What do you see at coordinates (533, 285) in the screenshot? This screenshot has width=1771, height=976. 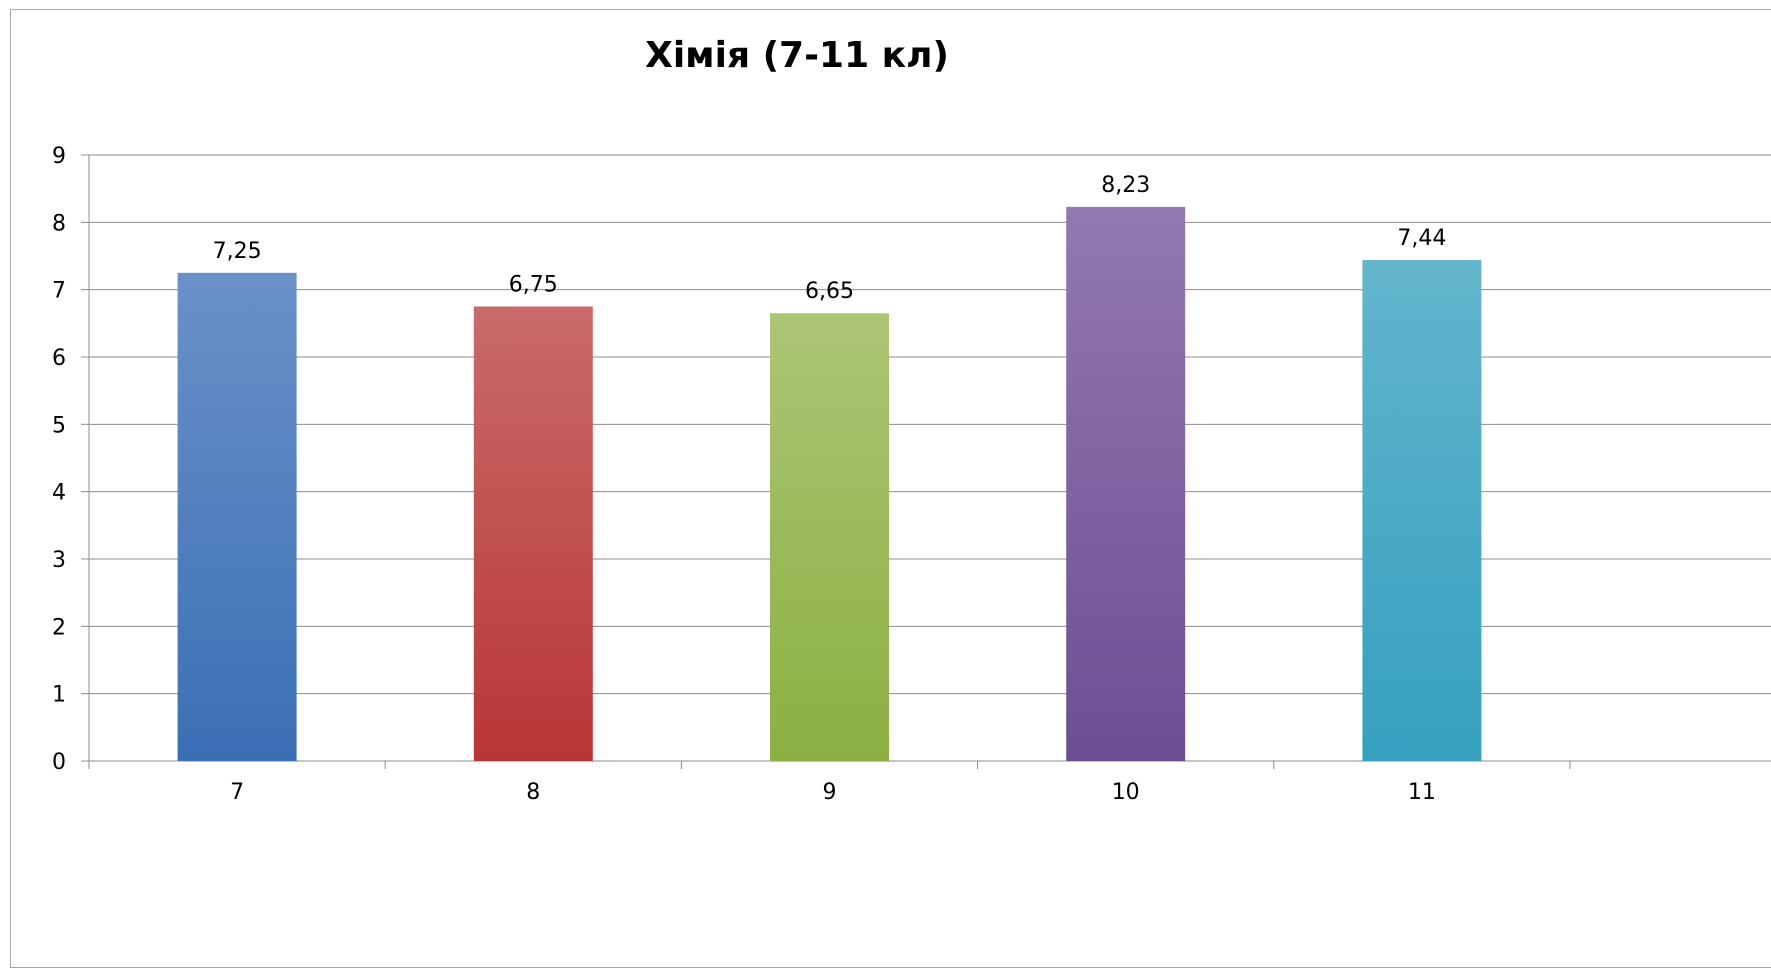 I see `data-label: 6,75` at bounding box center [533, 285].